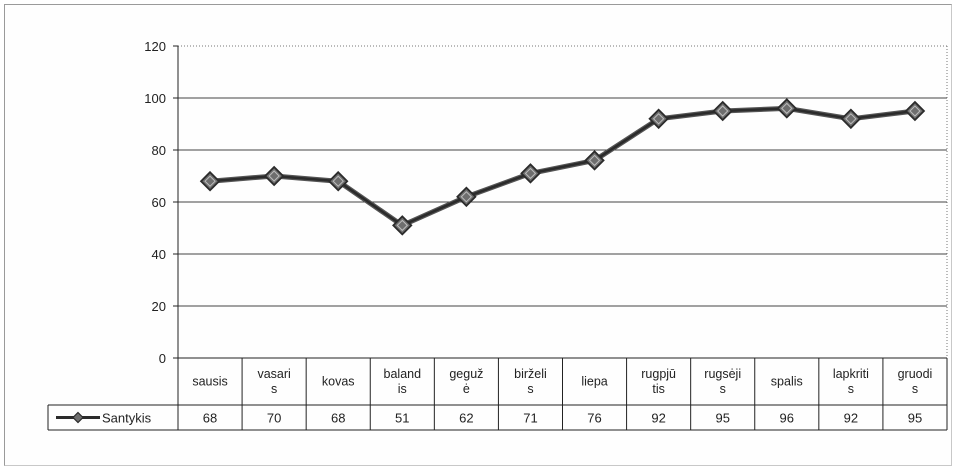  Describe the element at coordinates (162, 358) in the screenshot. I see `y-tick-label: 0` at that location.